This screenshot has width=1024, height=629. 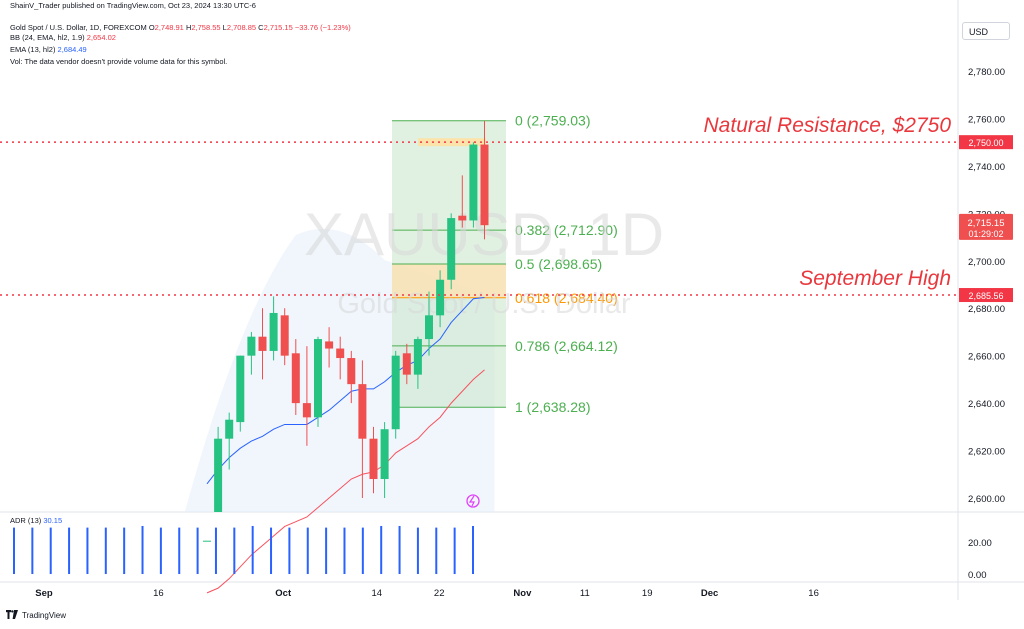 What do you see at coordinates (522, 593) in the screenshot?
I see `time-axis-tick: Nov` at bounding box center [522, 593].